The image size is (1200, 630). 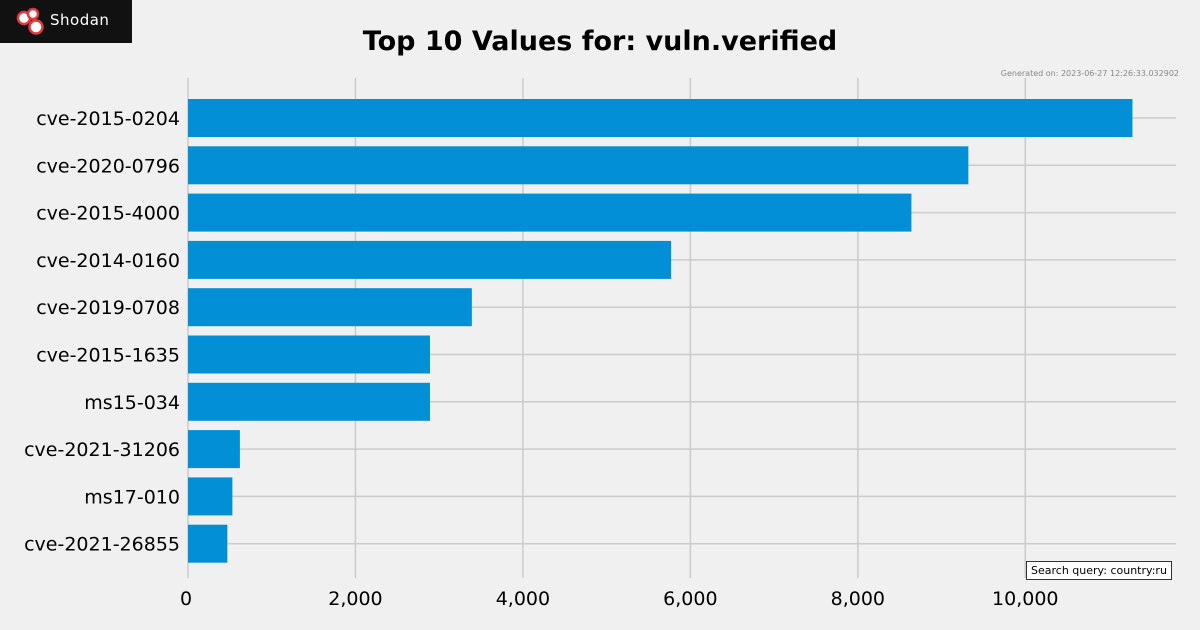 What do you see at coordinates (355, 599) in the screenshot?
I see `x-tick-label: 2,000` at bounding box center [355, 599].